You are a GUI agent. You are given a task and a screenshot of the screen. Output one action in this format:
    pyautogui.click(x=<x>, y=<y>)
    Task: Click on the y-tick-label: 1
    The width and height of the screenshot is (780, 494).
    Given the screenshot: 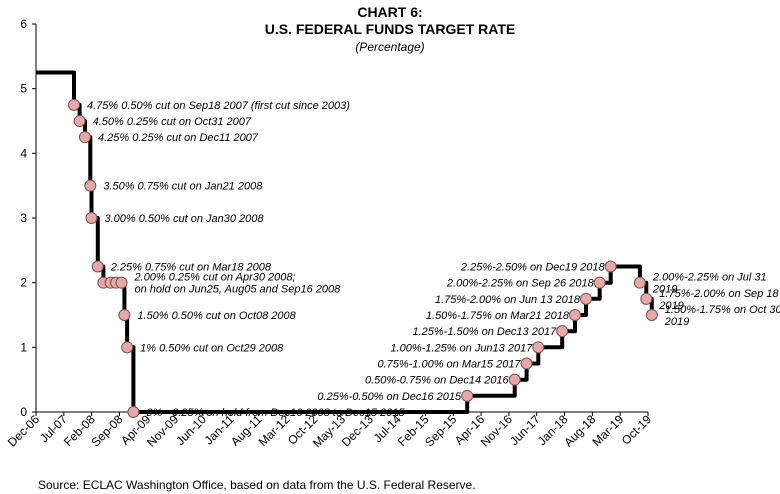 What is the action you would take?
    pyautogui.click(x=23, y=347)
    